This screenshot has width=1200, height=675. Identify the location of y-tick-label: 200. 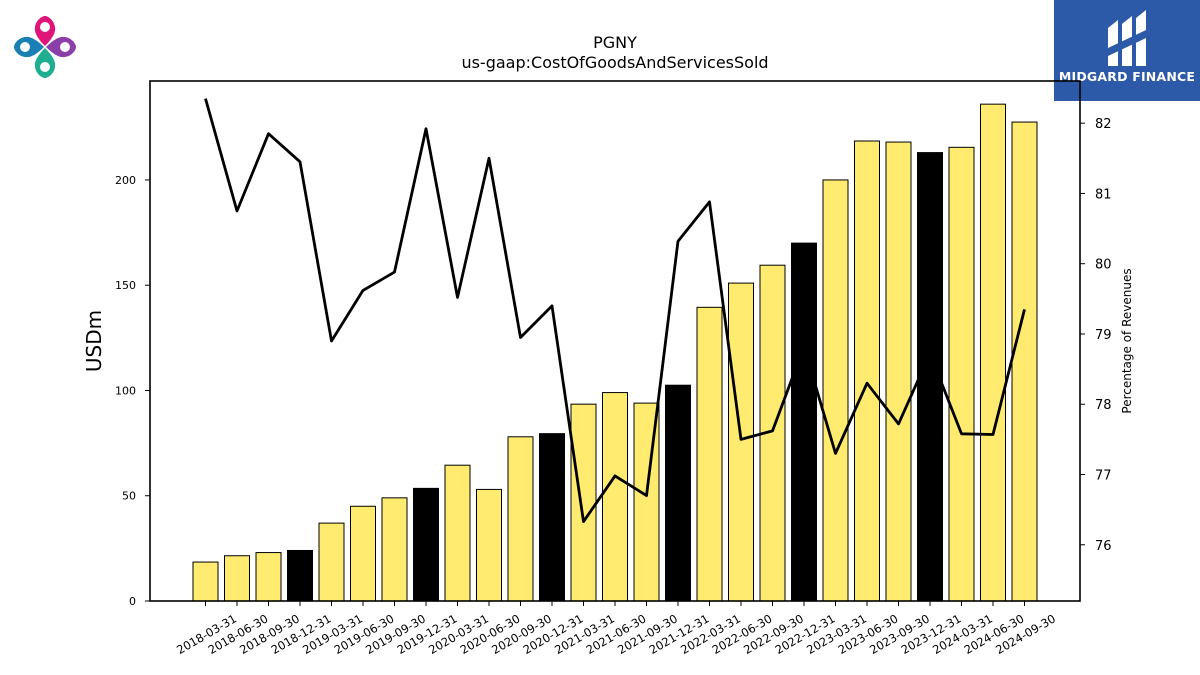
(125, 180).